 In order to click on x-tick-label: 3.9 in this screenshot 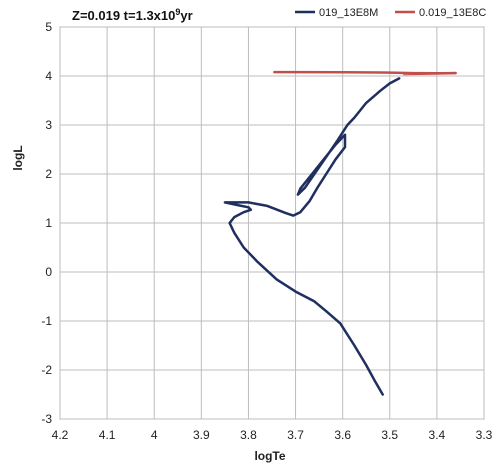, I will do `click(201, 435)`.